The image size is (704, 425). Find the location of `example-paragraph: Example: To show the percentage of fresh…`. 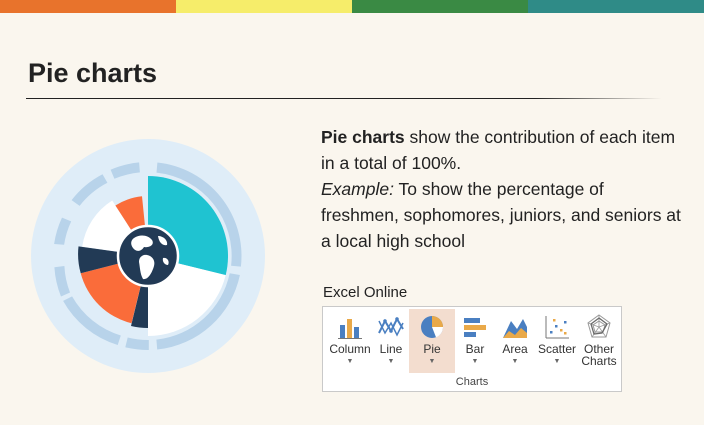

example-paragraph: Example: To show the percentage of fresh… is located at coordinates (501, 215).